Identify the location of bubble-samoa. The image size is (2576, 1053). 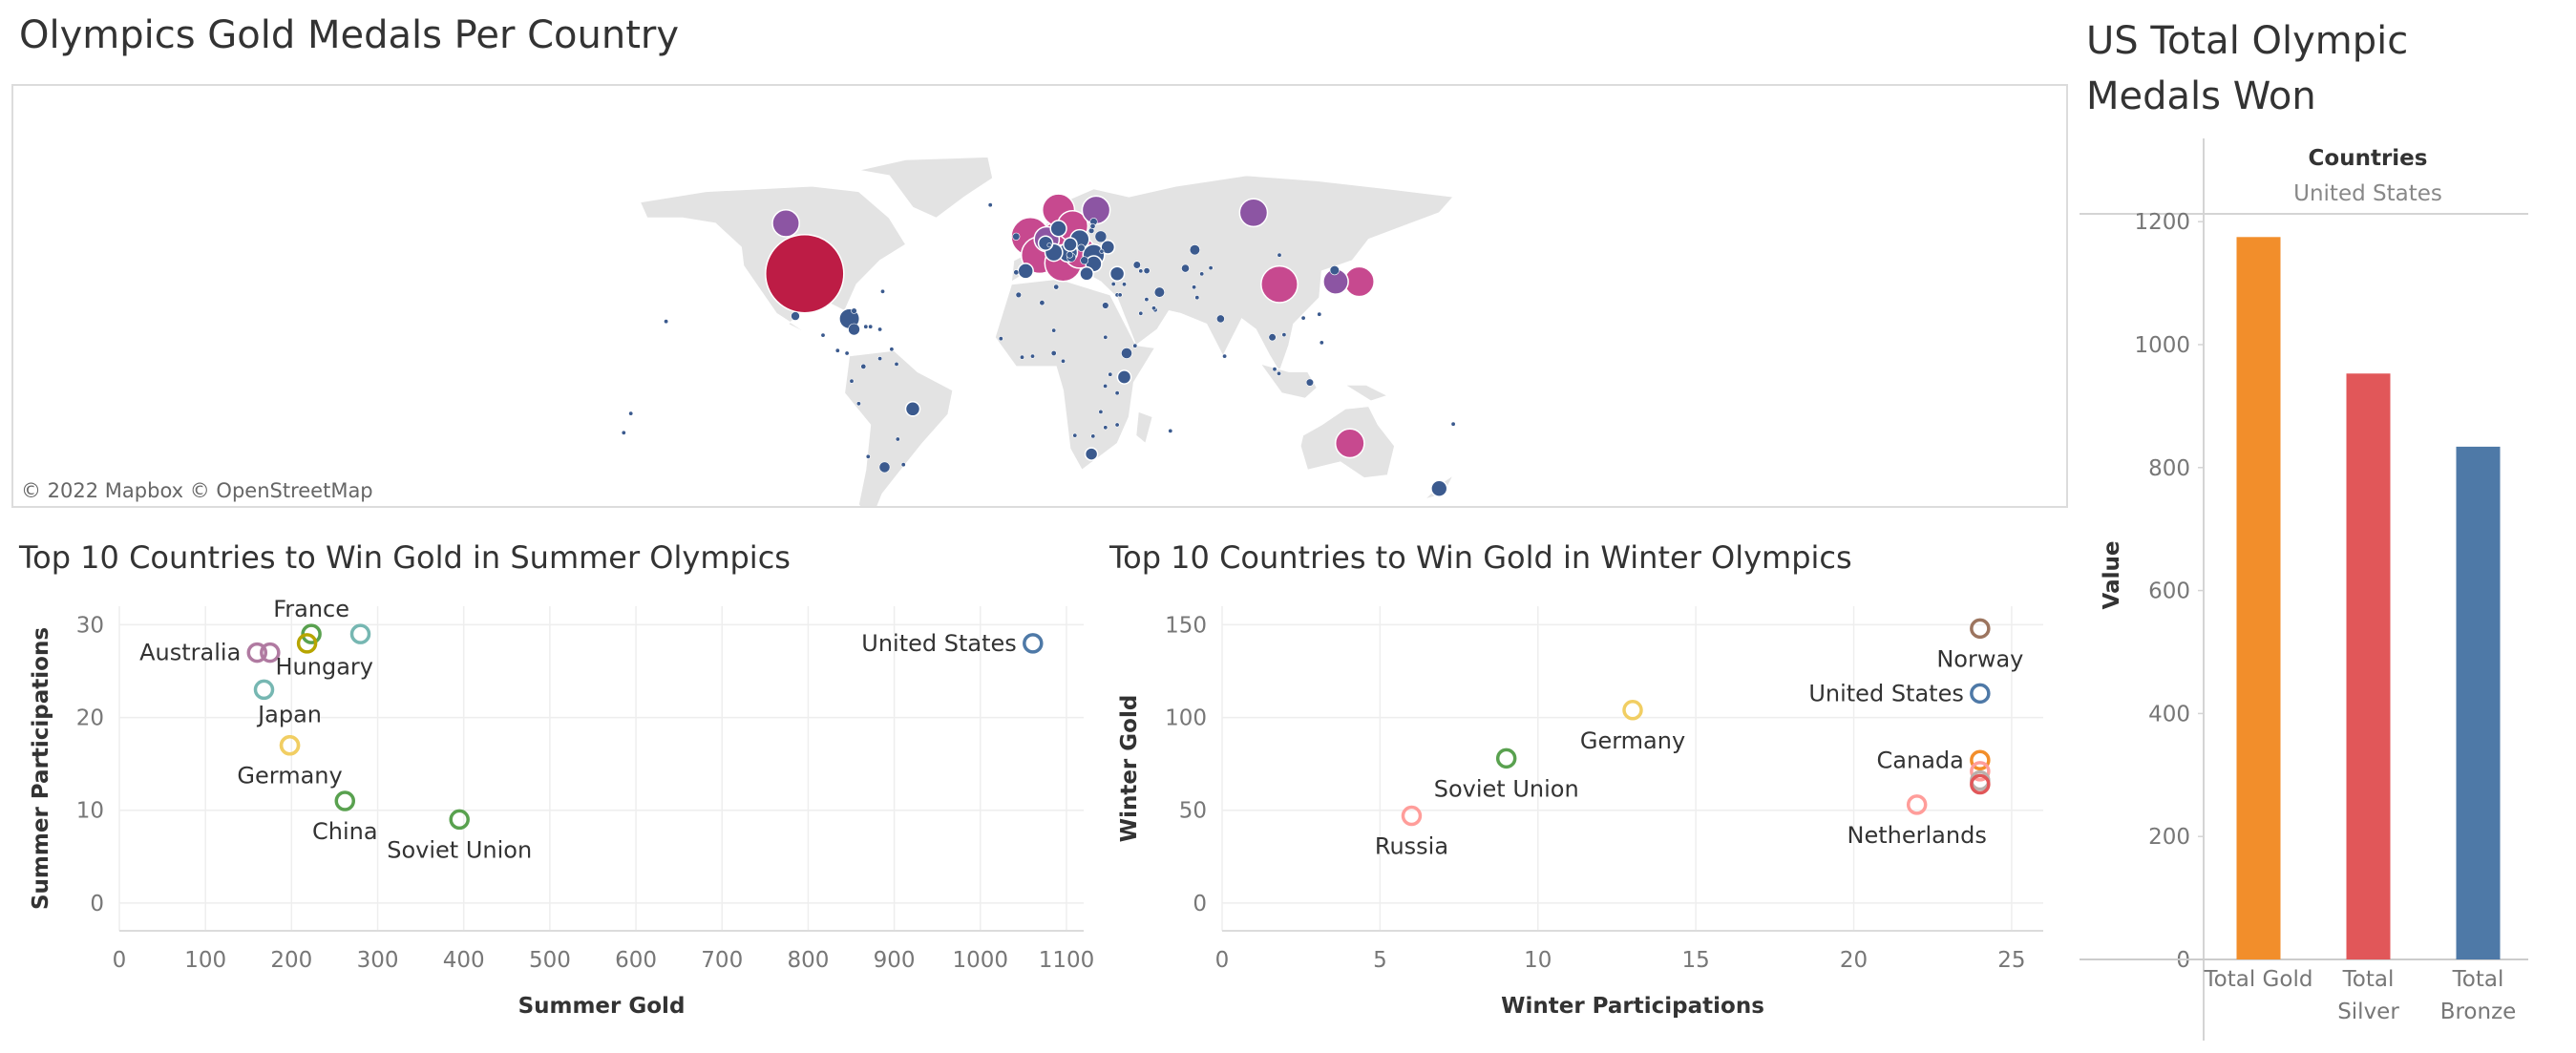
(631, 413).